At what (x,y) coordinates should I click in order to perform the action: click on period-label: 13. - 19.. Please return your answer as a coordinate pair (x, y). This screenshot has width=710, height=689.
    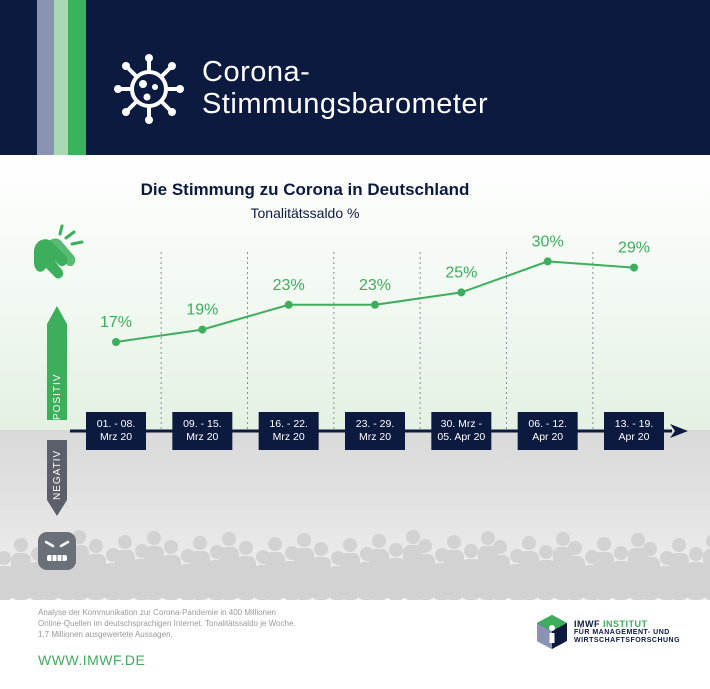
    Looking at the image, I should click on (634, 424).